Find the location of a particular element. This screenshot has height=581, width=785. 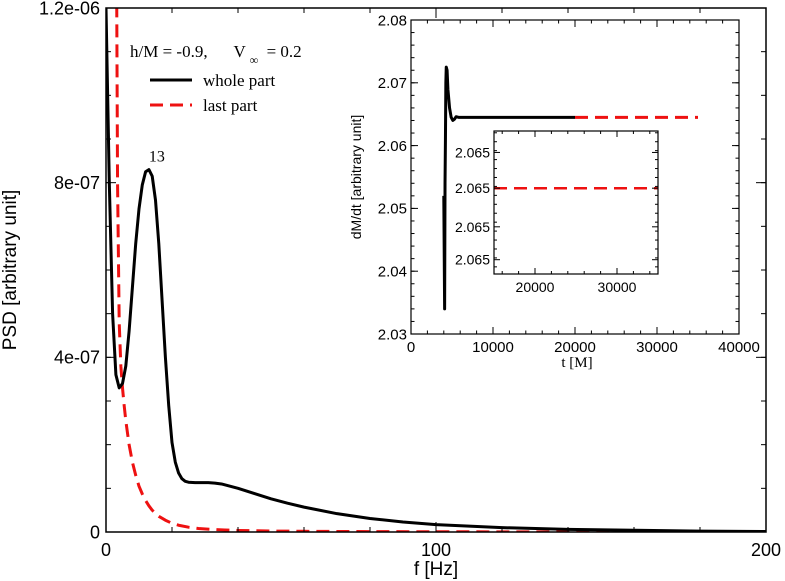

legend-title-v: V is located at coordinates (240, 51).